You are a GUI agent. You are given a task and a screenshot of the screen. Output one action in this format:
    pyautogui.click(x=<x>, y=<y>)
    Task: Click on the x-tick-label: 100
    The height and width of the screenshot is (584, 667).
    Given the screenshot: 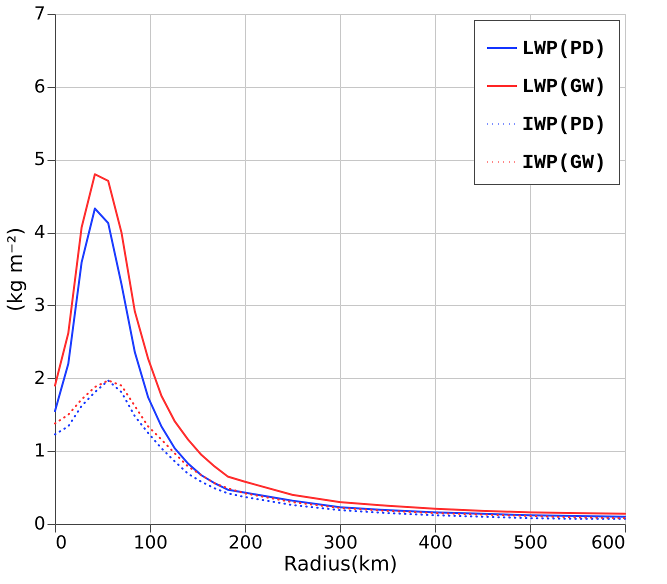 What is the action you would take?
    pyautogui.click(x=150, y=543)
    